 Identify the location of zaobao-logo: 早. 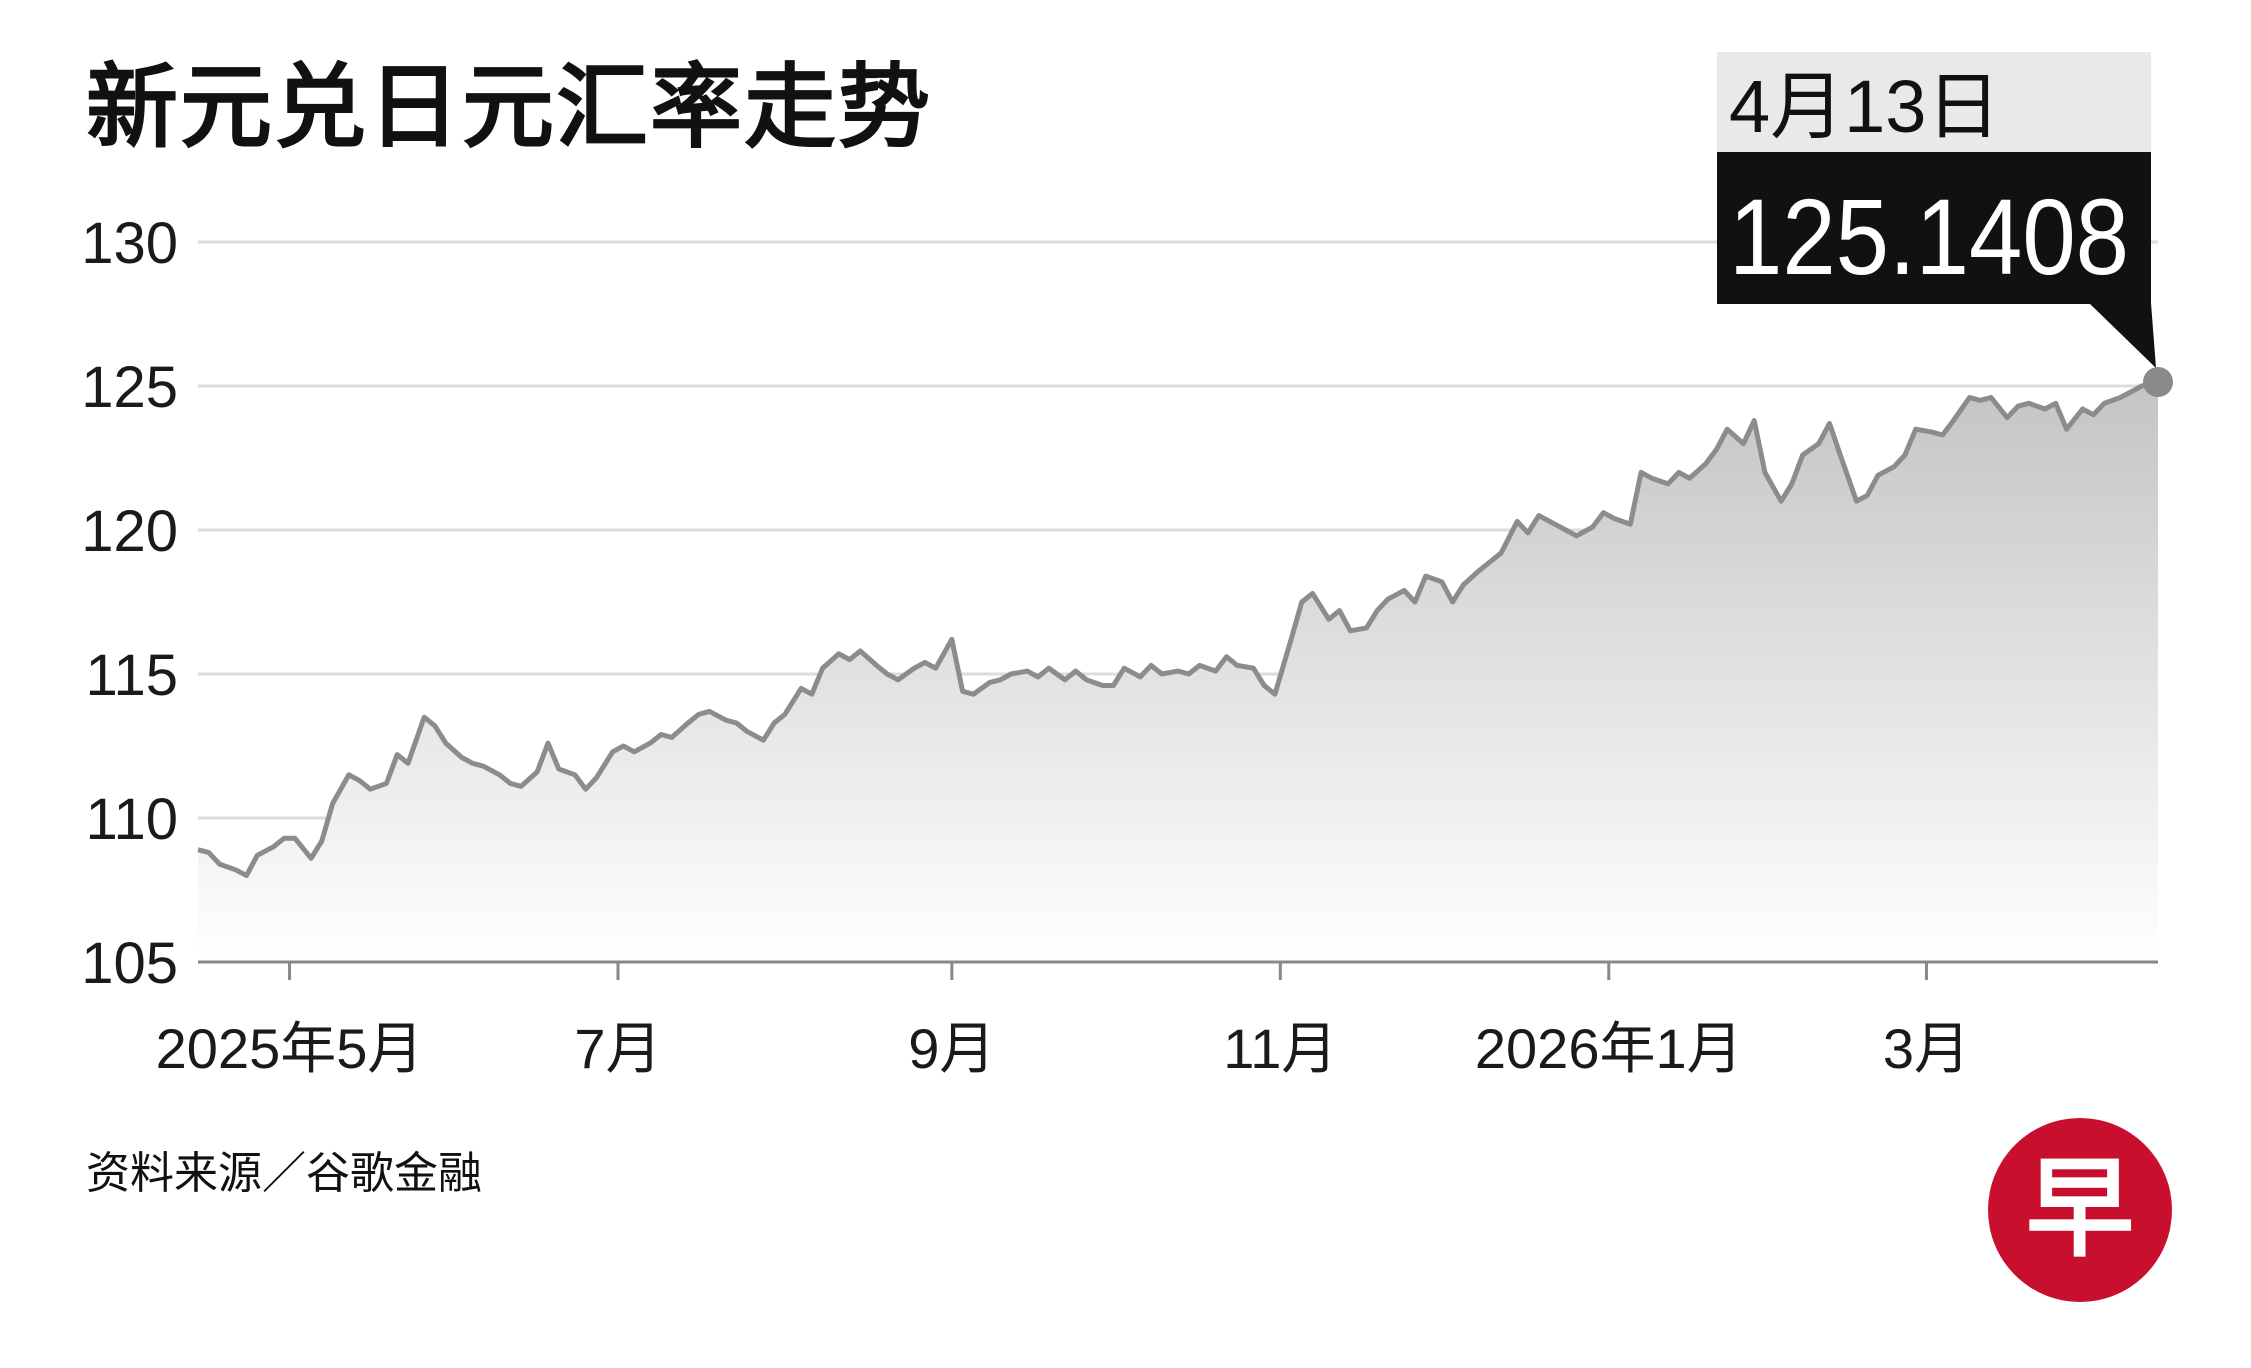
(2080, 1210).